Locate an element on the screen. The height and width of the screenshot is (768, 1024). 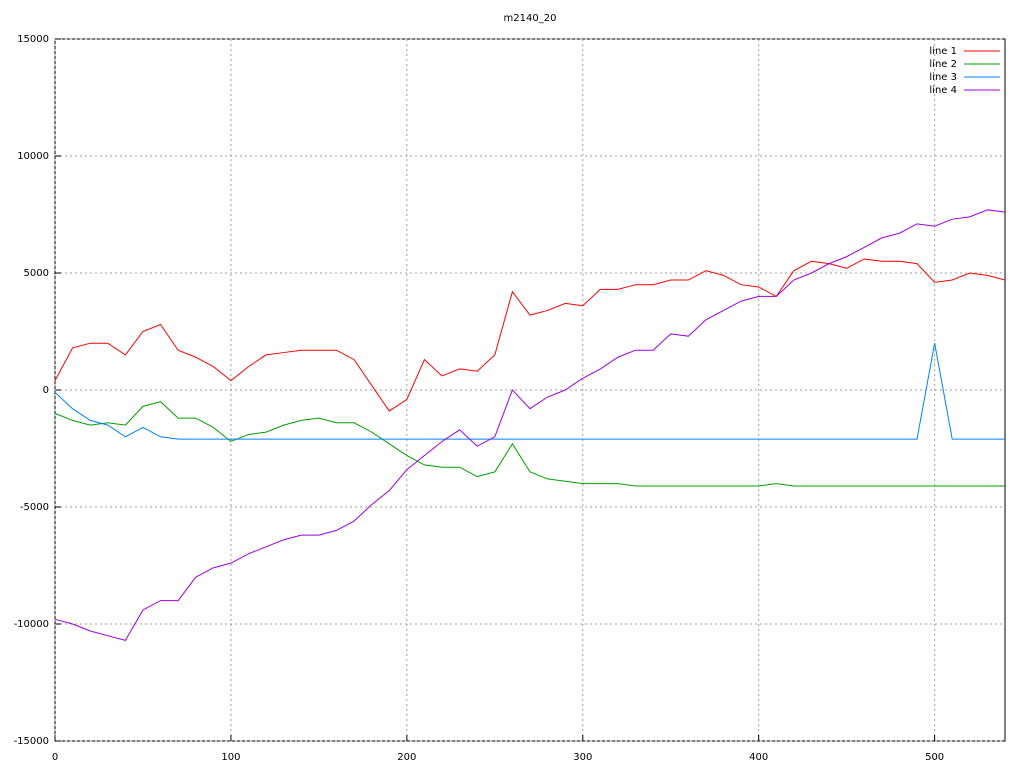
x-tick-label: 200 is located at coordinates (406, 757).